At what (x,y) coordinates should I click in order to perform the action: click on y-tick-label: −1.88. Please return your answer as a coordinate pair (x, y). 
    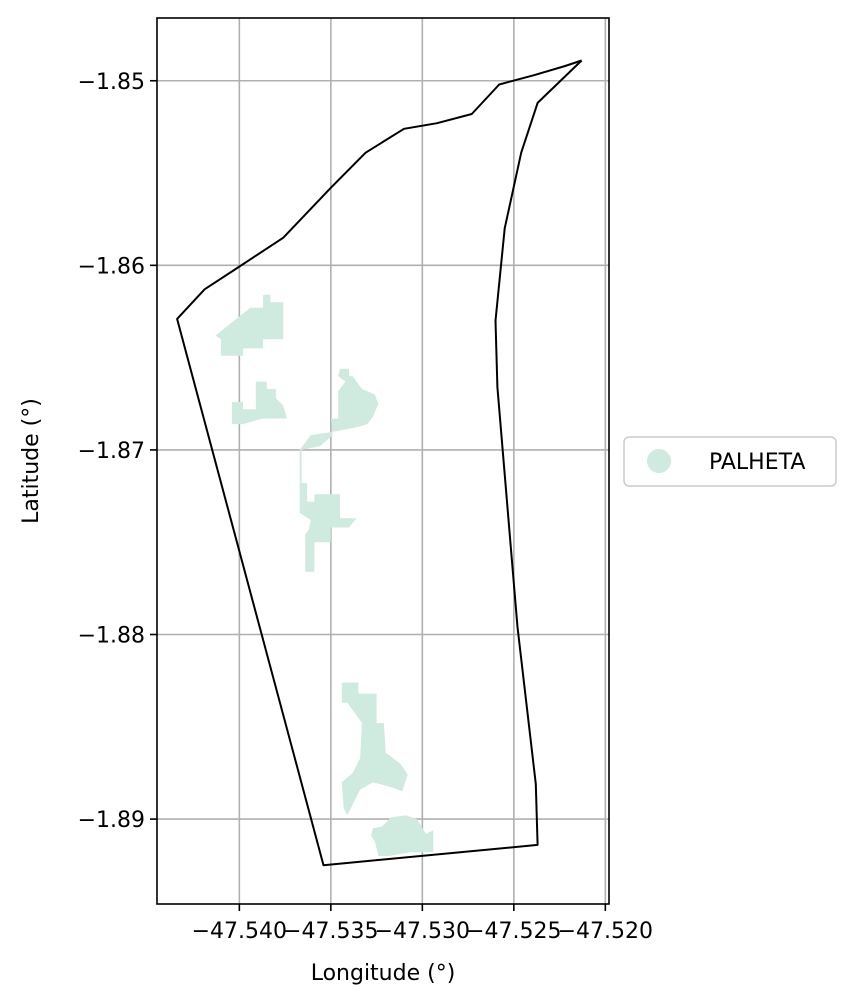
    Looking at the image, I should click on (111, 636).